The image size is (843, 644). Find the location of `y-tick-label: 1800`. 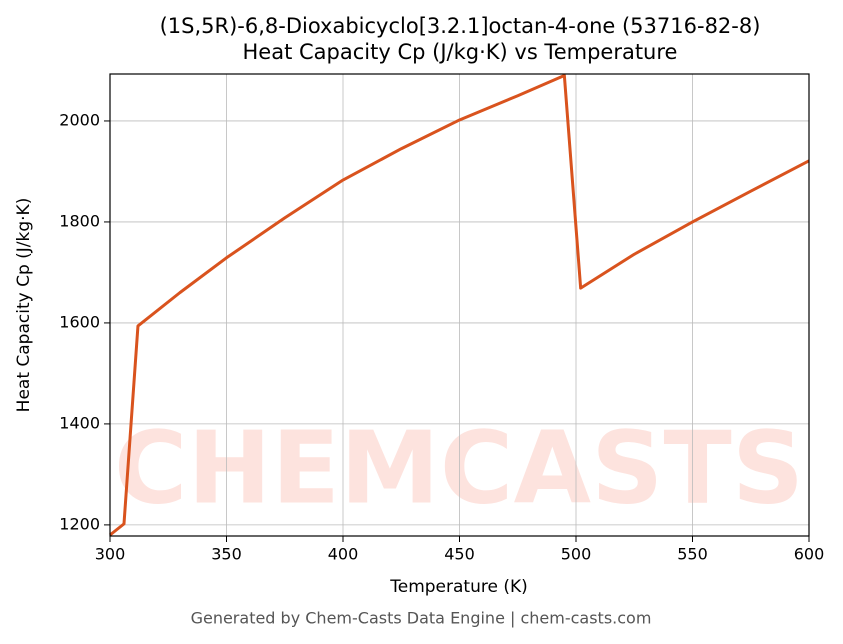

y-tick-label: 1800 is located at coordinates (79, 220).